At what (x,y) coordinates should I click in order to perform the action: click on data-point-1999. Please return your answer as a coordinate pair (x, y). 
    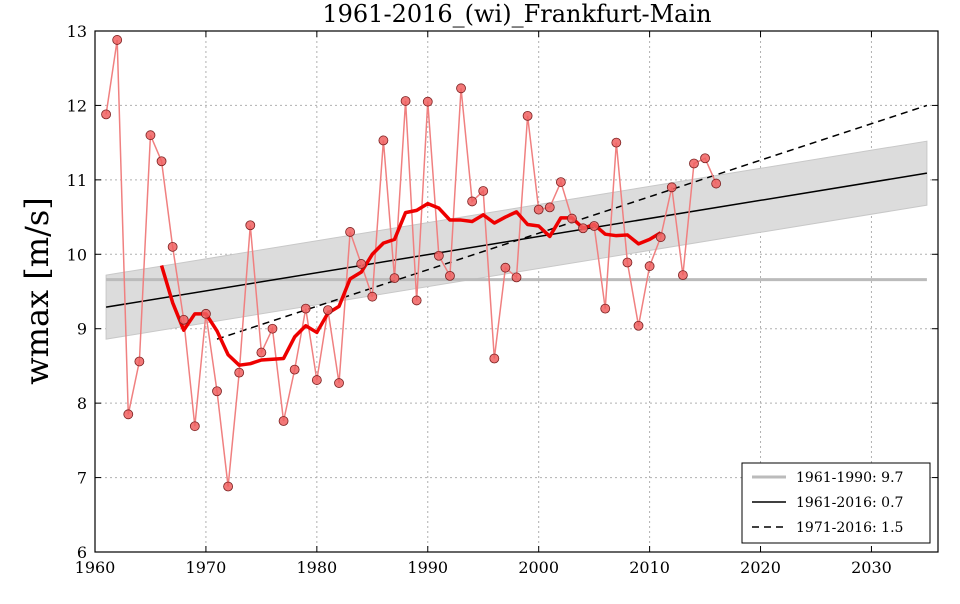
    Looking at the image, I should click on (527, 115).